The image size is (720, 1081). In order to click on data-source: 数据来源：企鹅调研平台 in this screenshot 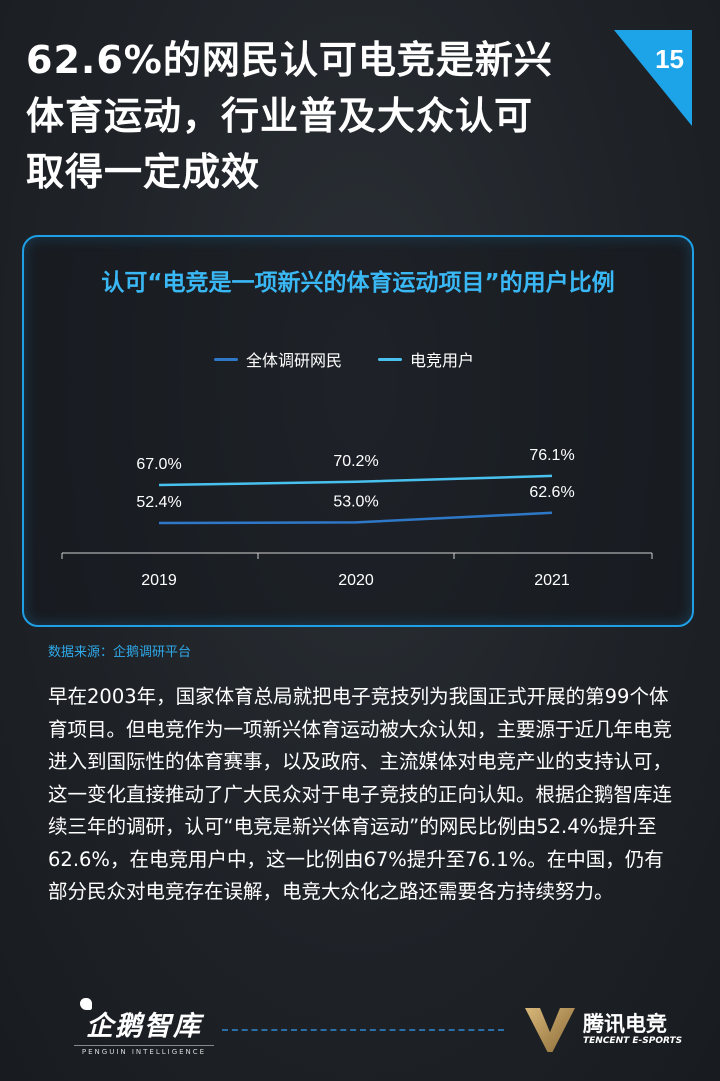, I will do `click(120, 652)`.